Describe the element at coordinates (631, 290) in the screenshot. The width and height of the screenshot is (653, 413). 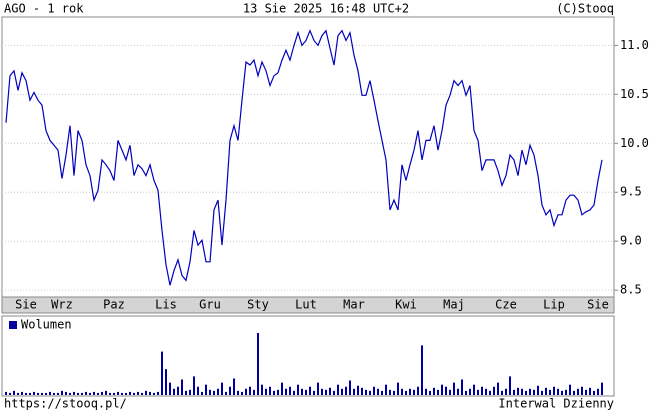
I see `y-tick-label: 8.5` at that location.